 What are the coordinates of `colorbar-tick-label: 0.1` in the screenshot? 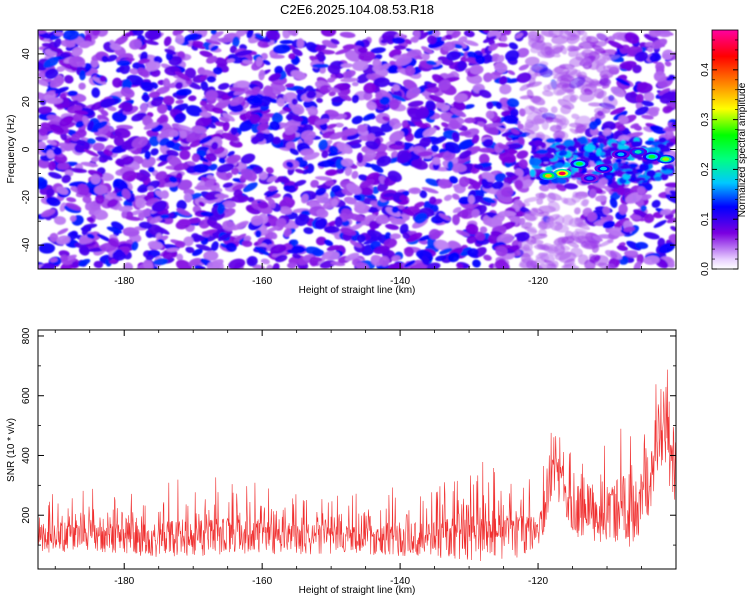 It's located at (705, 219).